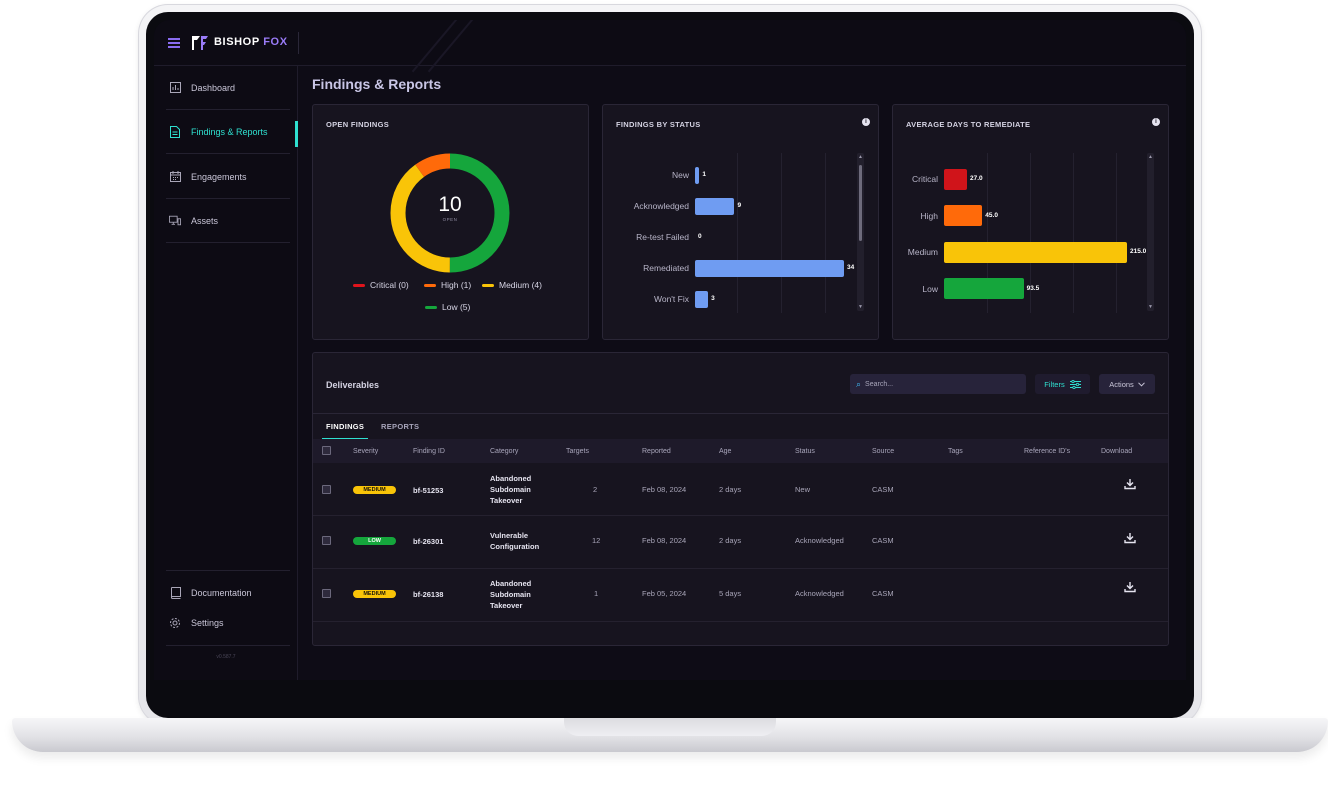  Describe the element at coordinates (661, 206) in the screenshot. I see `bar-label: Acknowledged` at that location.